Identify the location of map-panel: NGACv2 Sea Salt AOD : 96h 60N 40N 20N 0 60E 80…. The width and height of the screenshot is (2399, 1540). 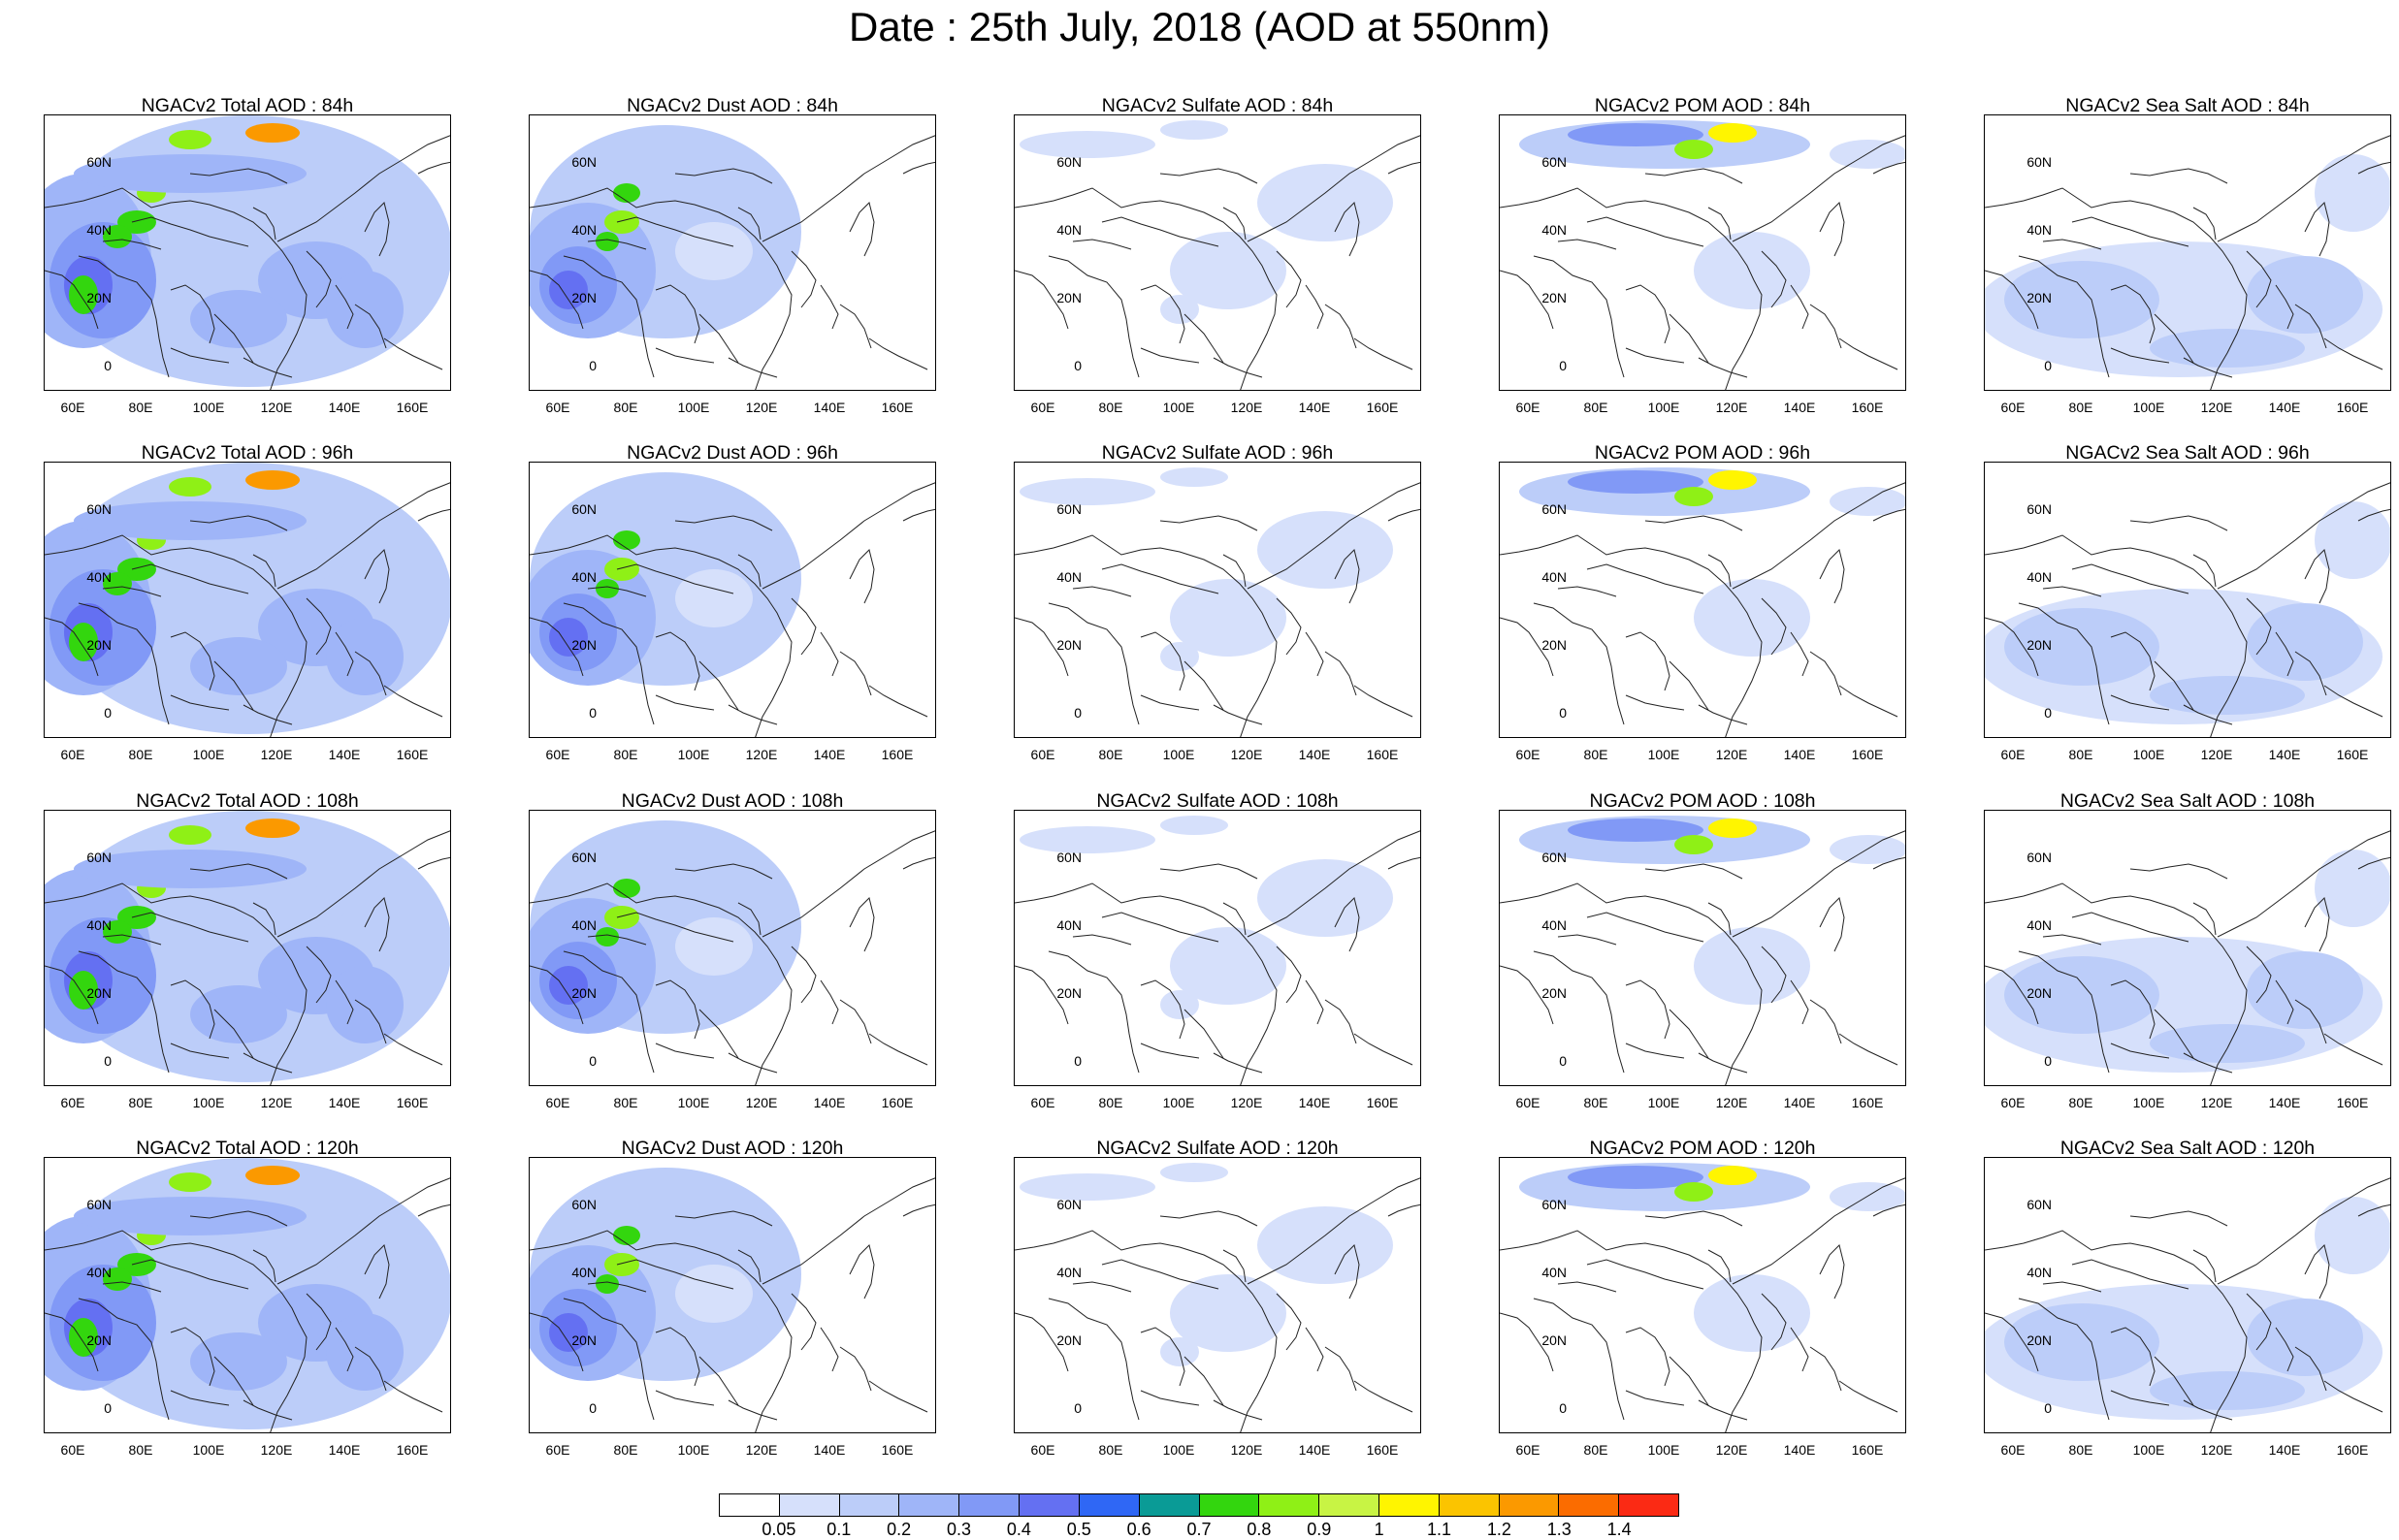
(2191, 616).